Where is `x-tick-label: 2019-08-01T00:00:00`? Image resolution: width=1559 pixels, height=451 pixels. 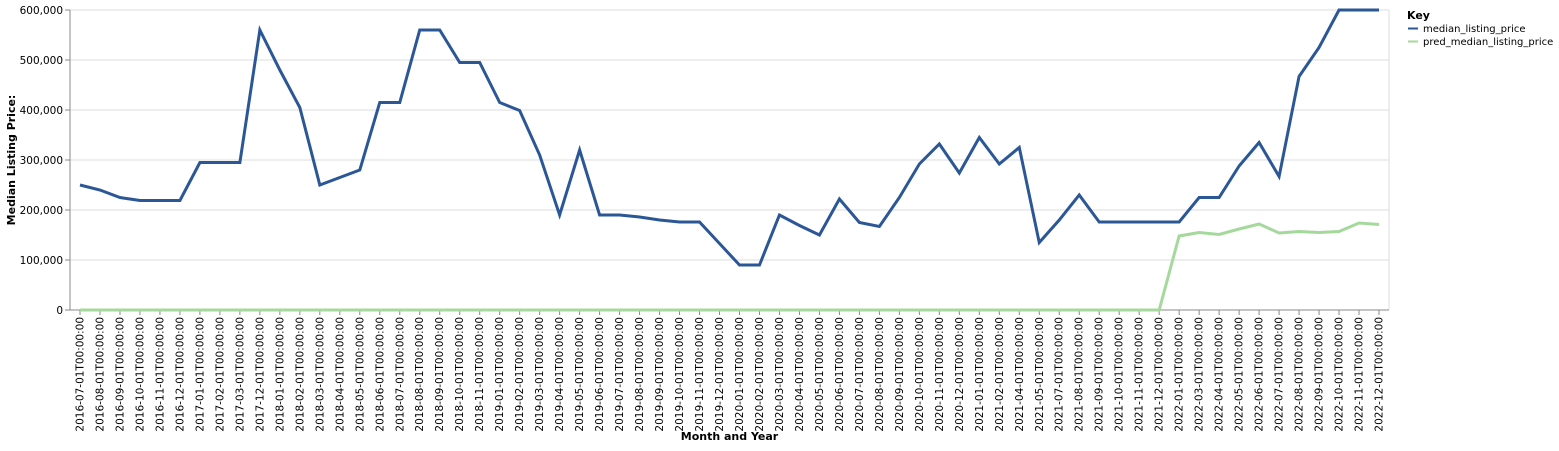 x-tick-label: 2019-08-01T00:00:00 is located at coordinates (640, 374).